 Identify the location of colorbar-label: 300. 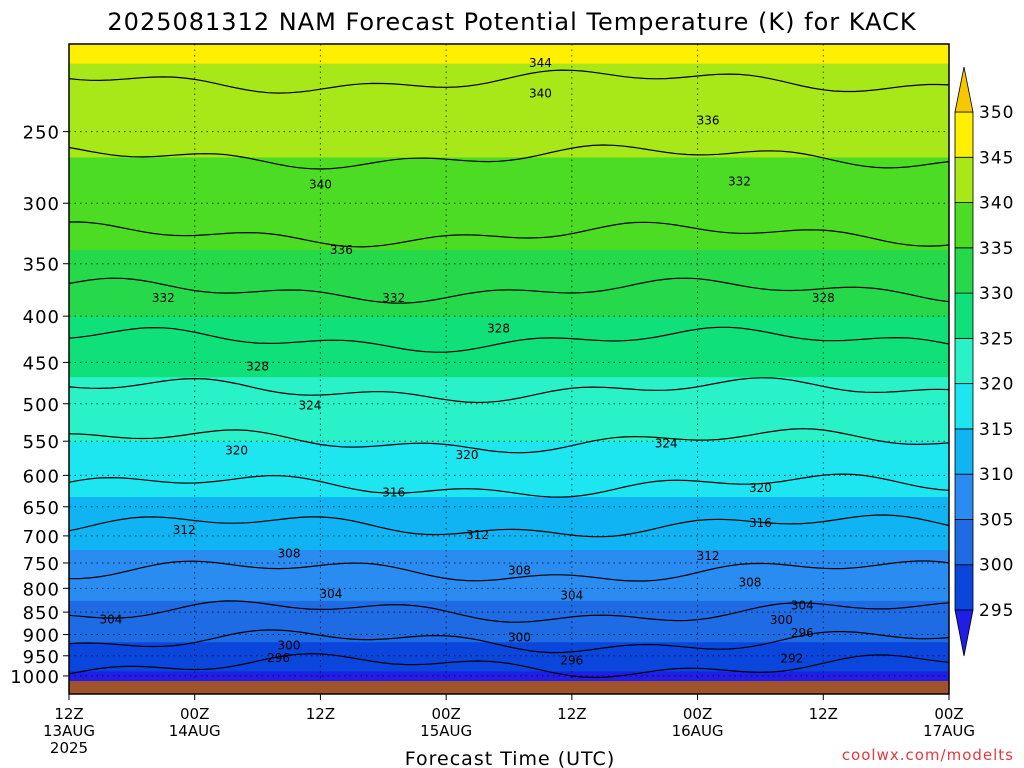
(996, 566).